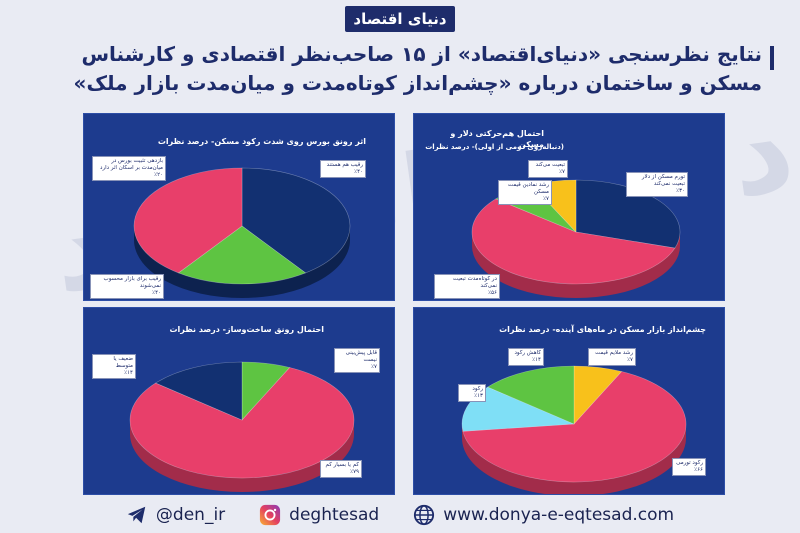 The image size is (800, 533). I want to click on slice-label-text: در کوتاه‌مدت تبعیت نمی‌کند, so click(474, 282).